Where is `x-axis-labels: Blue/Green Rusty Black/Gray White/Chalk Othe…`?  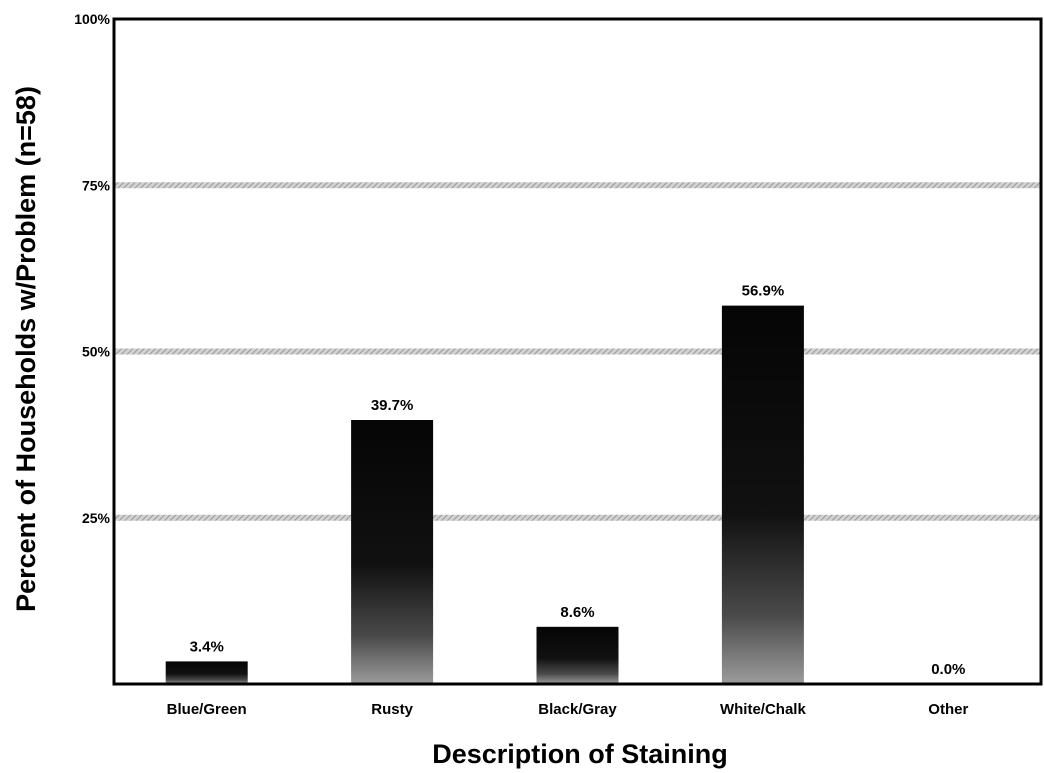
x-axis-labels: Blue/Green Rusty Black/Gray White/Chalk Othe… is located at coordinates (568, 709).